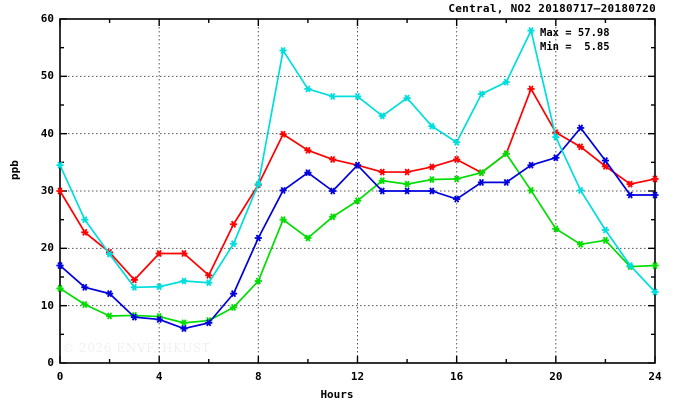 The height and width of the screenshot is (409, 674). Describe the element at coordinates (457, 376) in the screenshot. I see `x-tick-label: 16` at that location.